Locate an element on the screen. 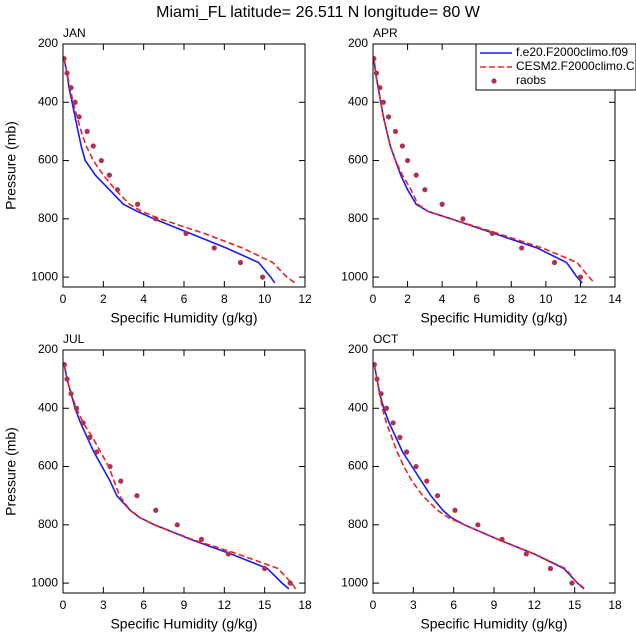  x-tick-label: 4 is located at coordinates (442, 299).